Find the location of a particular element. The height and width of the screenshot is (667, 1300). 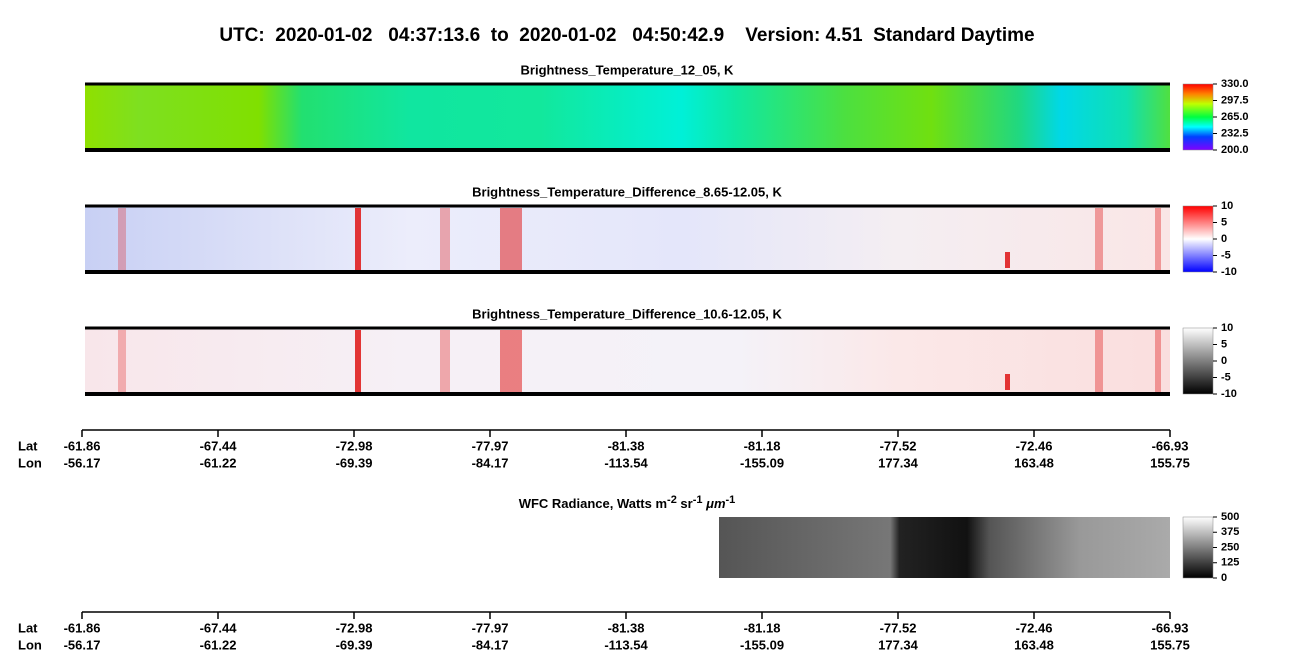

colorbar-tick-label: 330.0 is located at coordinates (1235, 84).